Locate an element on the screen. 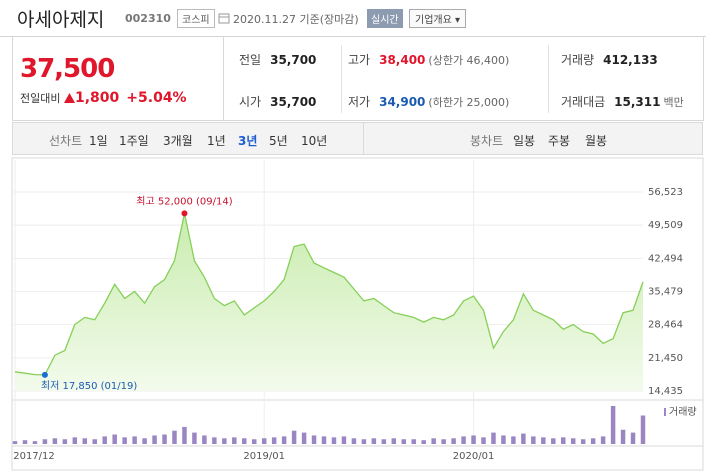  stat-label: 고가 is located at coordinates (359, 60).